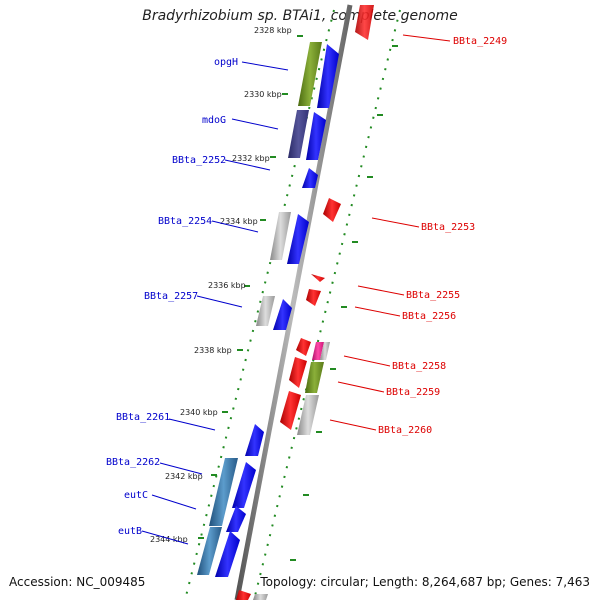 This screenshot has width=600, height=600. I want to click on gene-label-BBta_2258: BBta_2258, so click(419, 366).